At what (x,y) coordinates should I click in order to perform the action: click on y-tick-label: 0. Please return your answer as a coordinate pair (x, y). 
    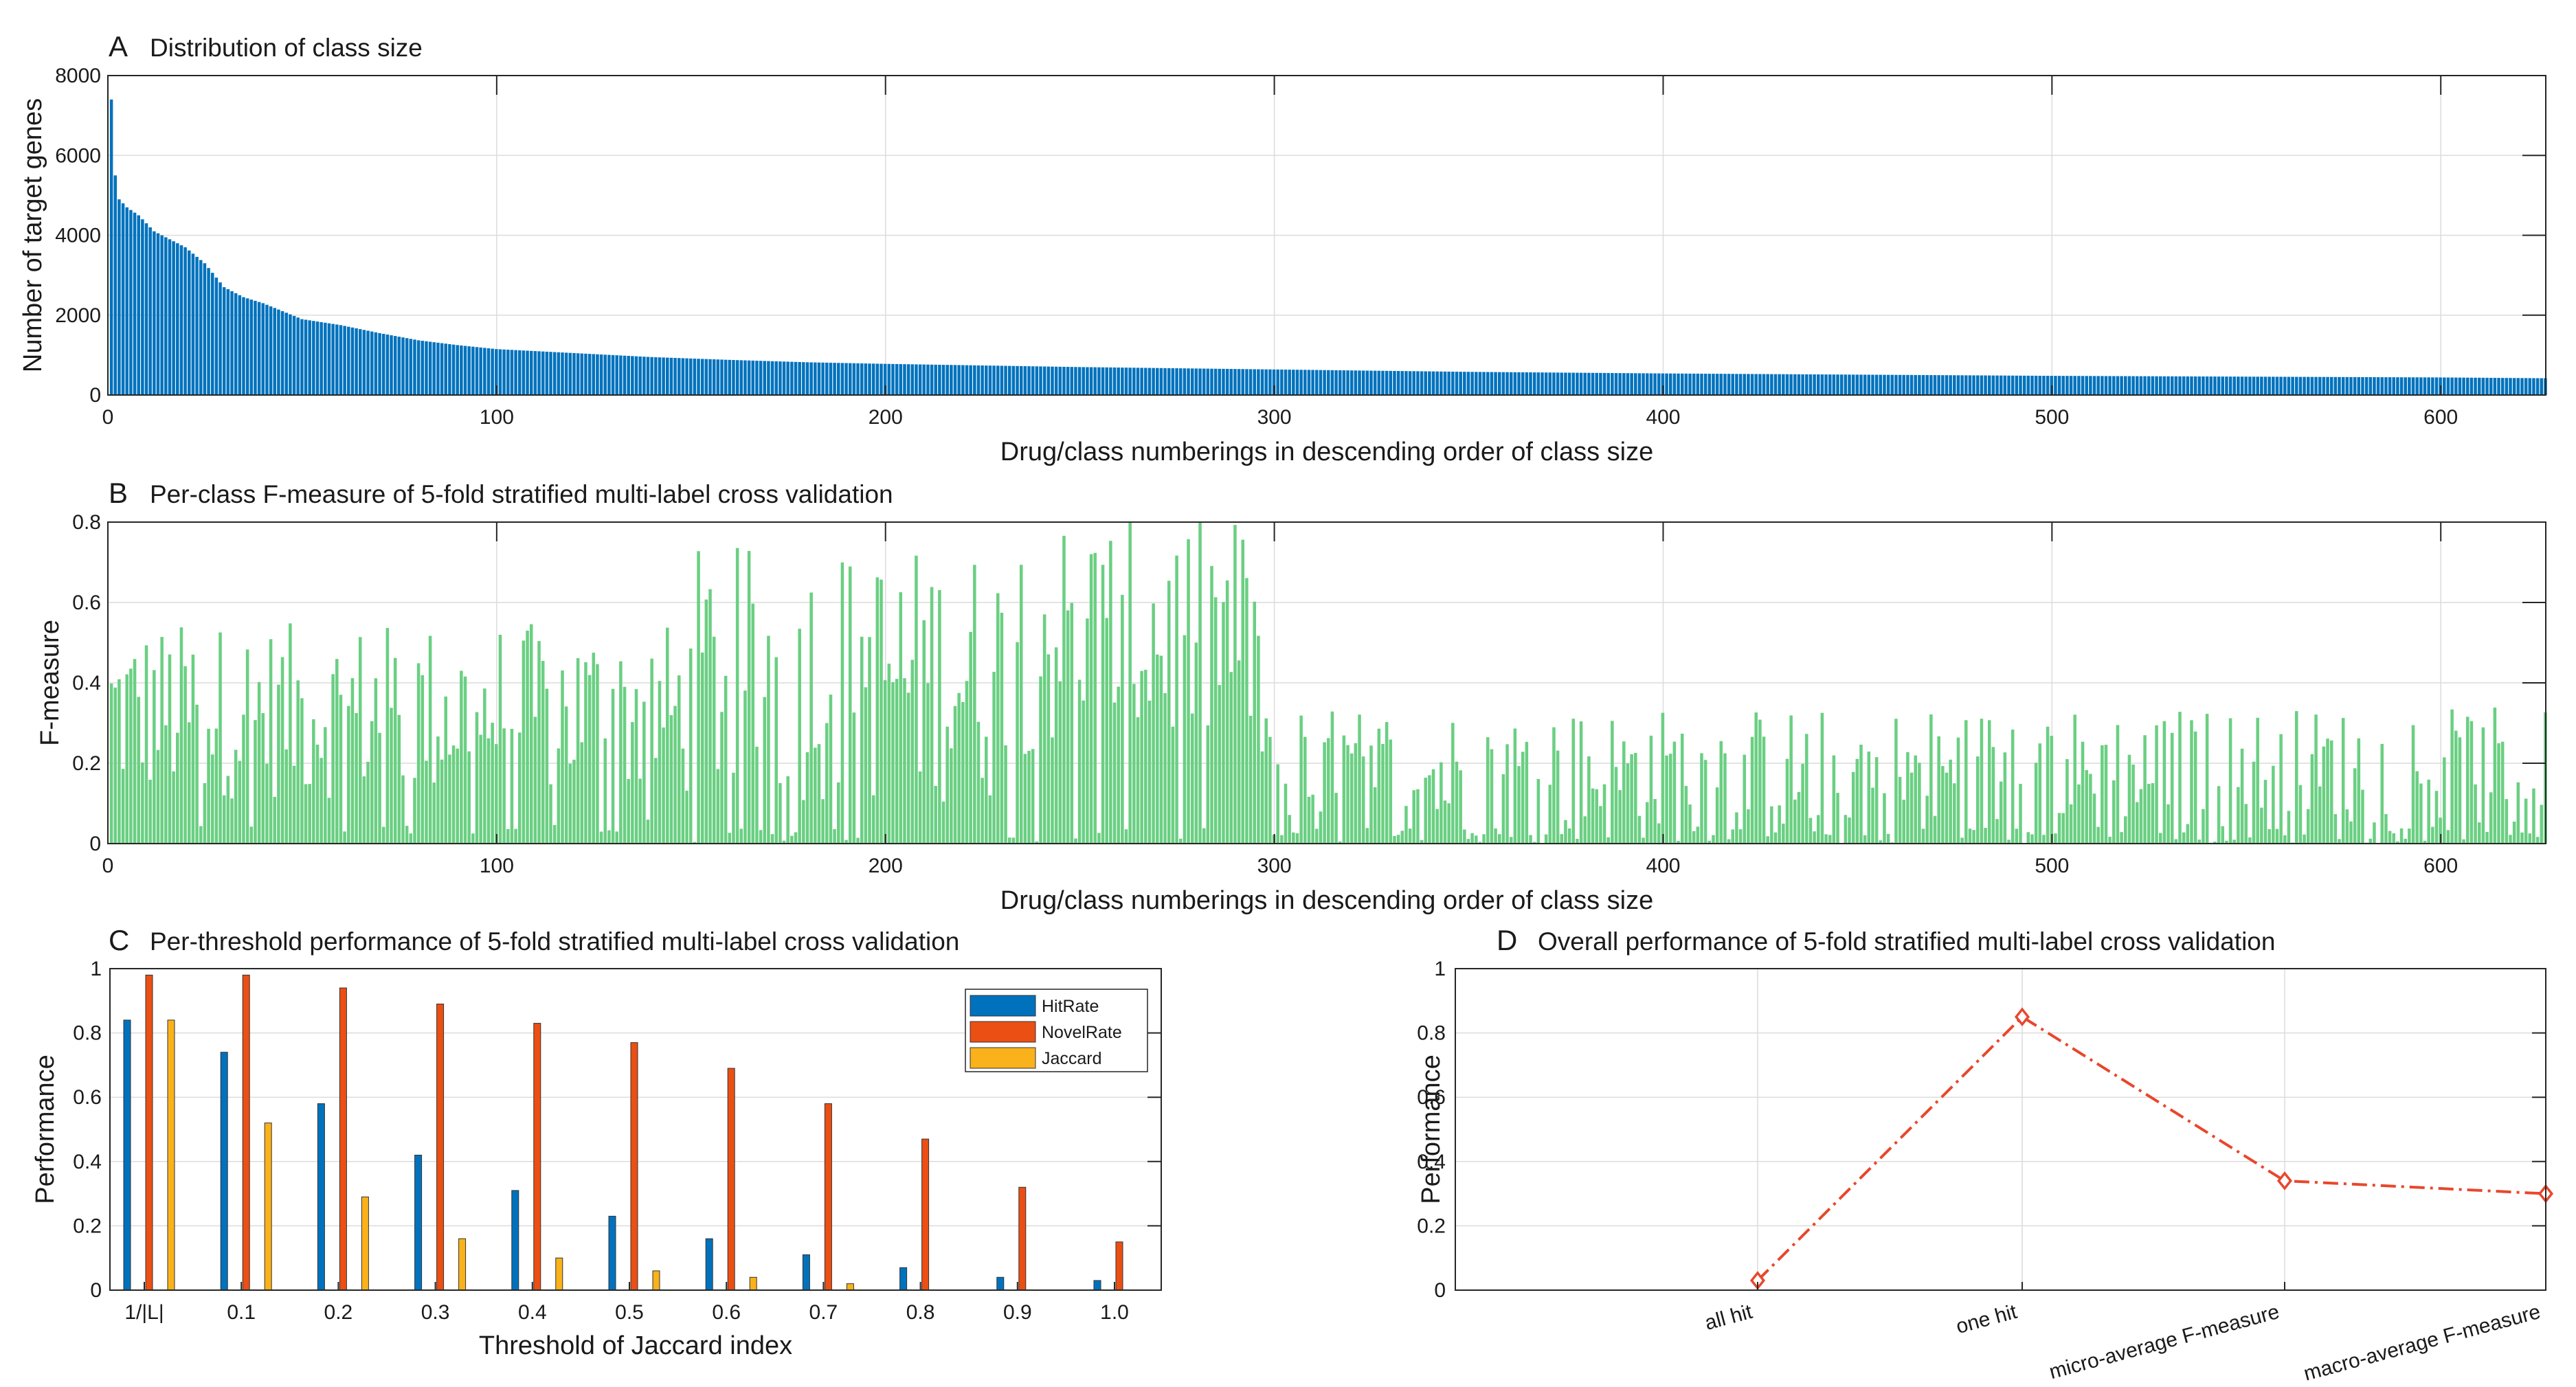
    Looking at the image, I should click on (95, 395).